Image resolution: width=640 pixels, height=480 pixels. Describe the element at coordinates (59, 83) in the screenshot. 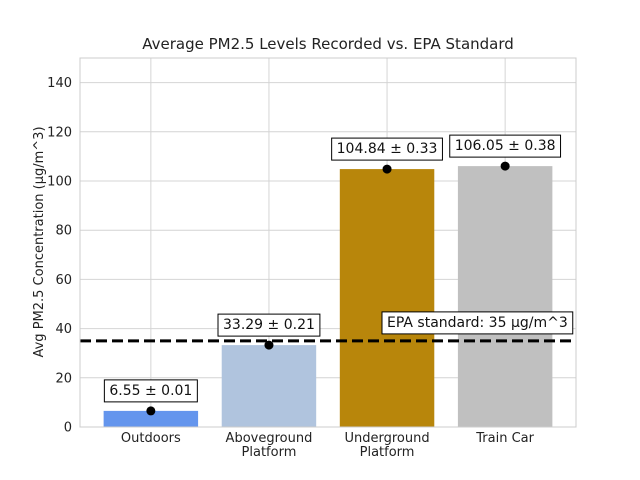

I see `y-tick-label: 140` at that location.